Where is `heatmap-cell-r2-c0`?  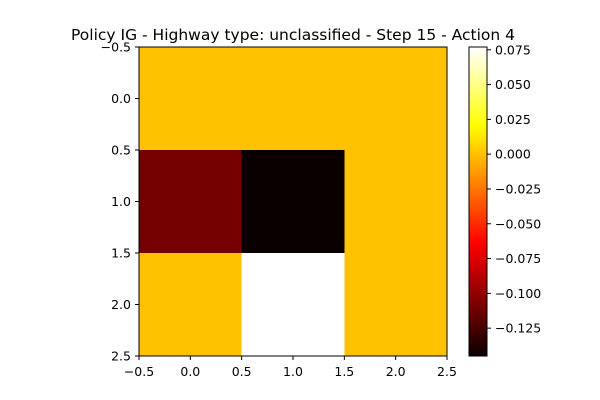 heatmap-cell-r2-c0 is located at coordinates (190, 304).